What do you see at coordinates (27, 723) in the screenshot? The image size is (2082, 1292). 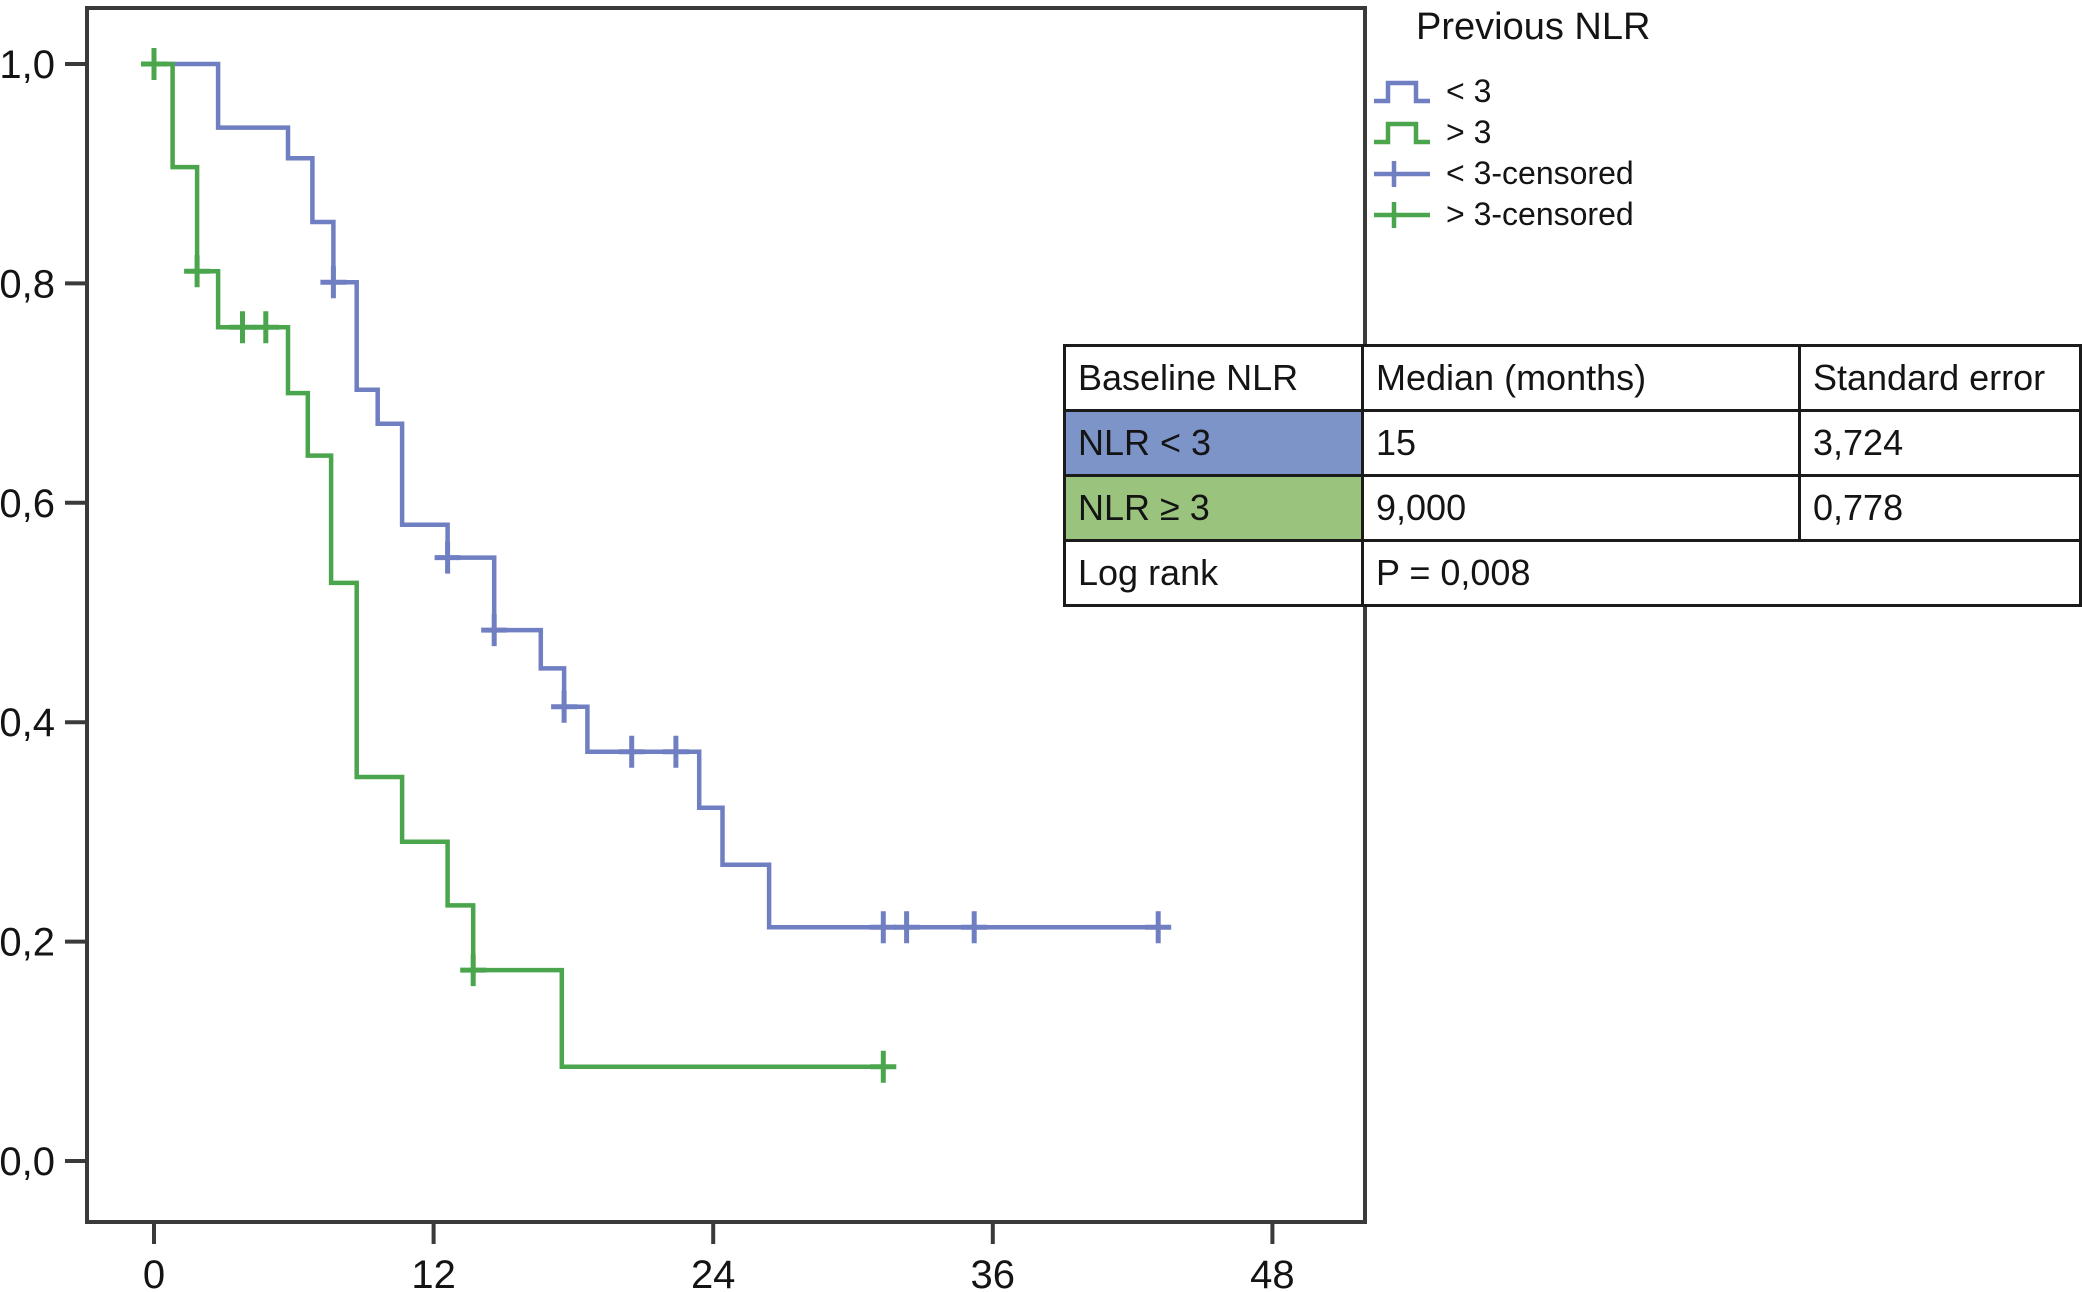 I see `y-axis-tick-label: 0,4` at bounding box center [27, 723].